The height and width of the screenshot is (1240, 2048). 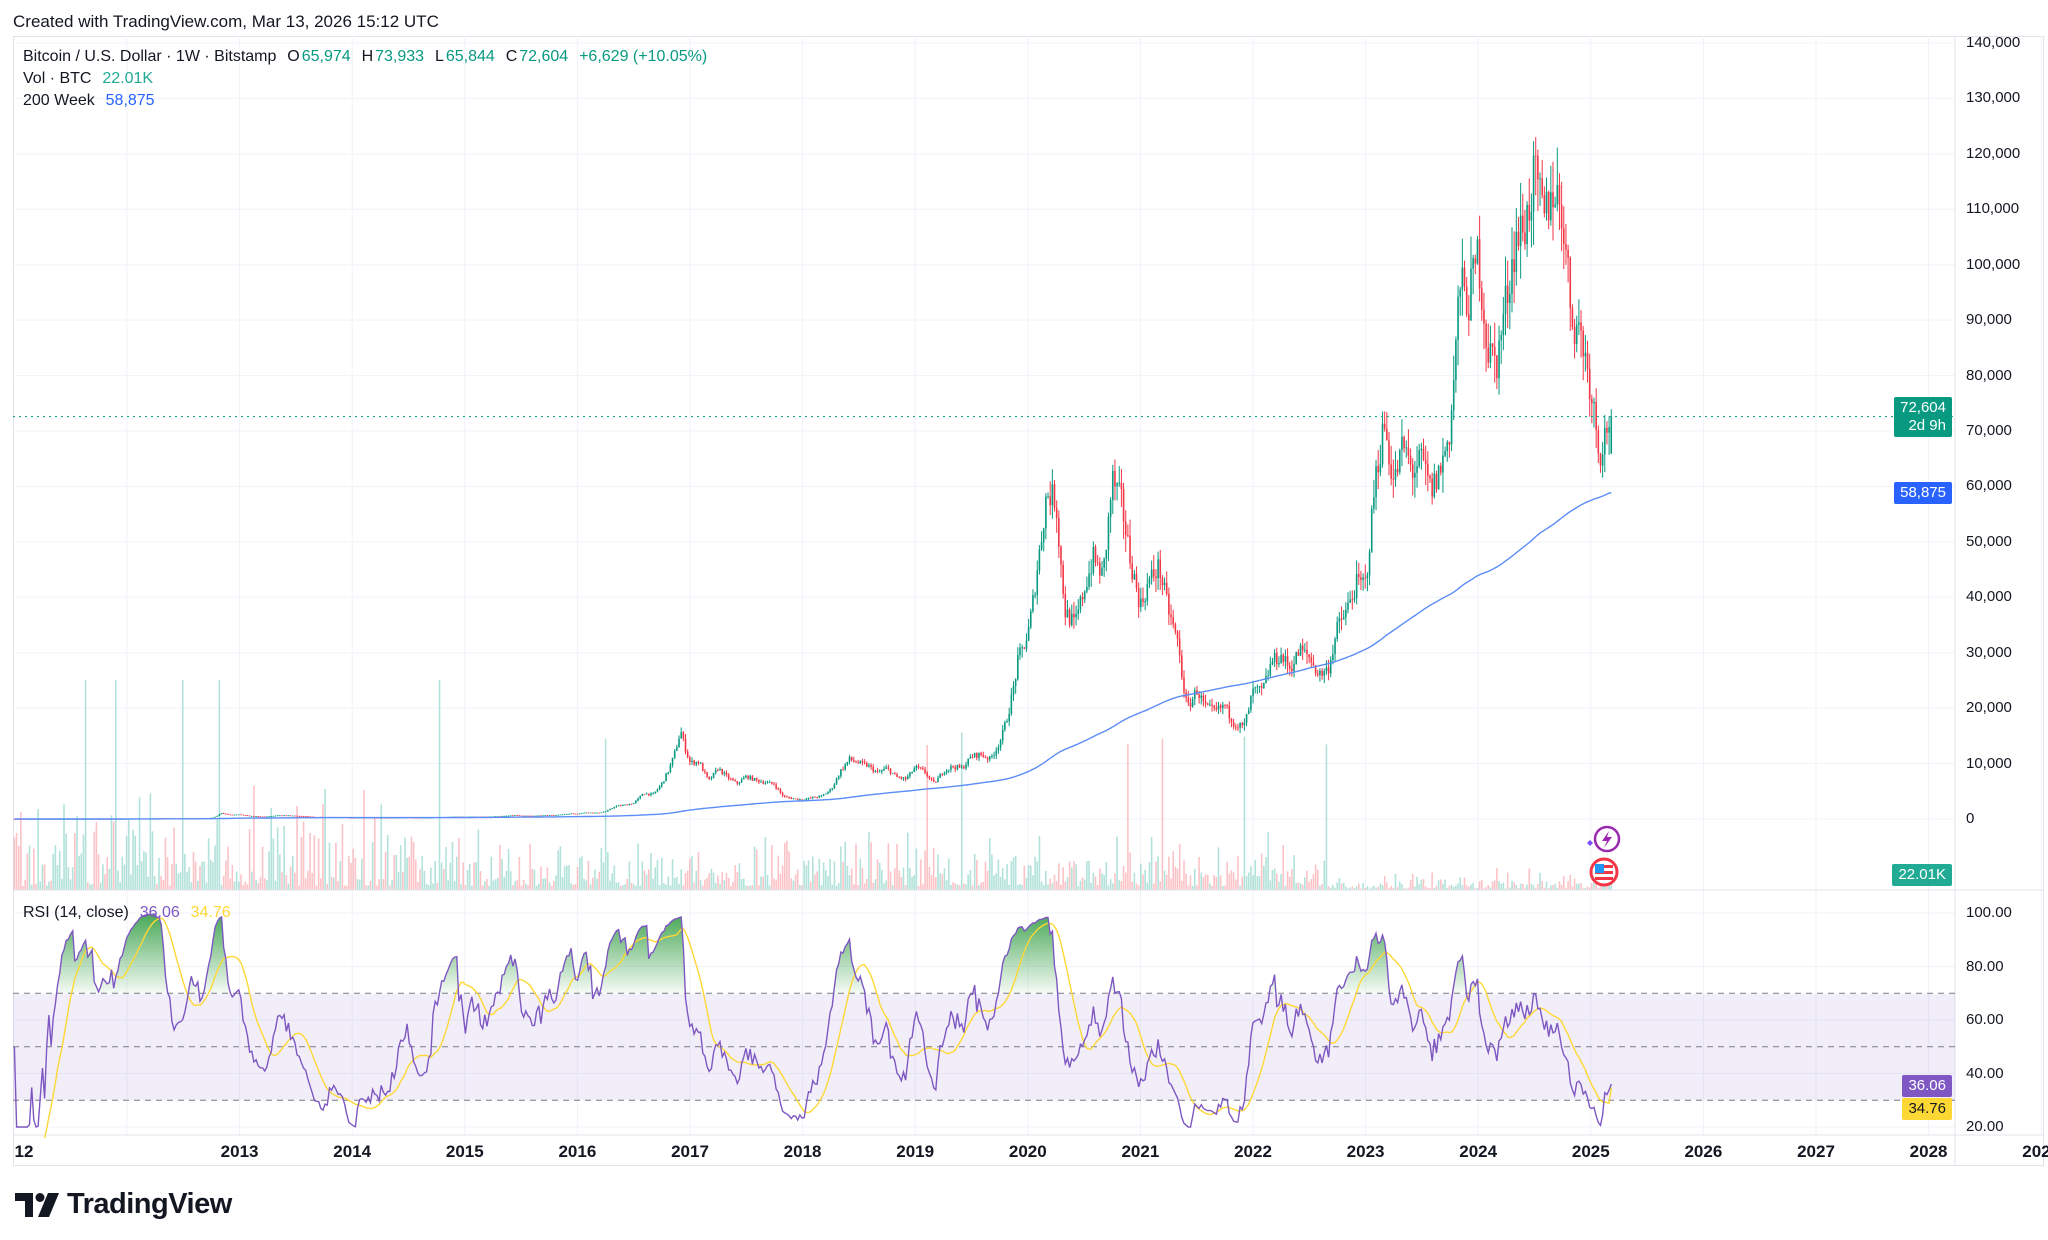 I want to click on time-tick-label: 2022, so click(x=1253, y=1151).